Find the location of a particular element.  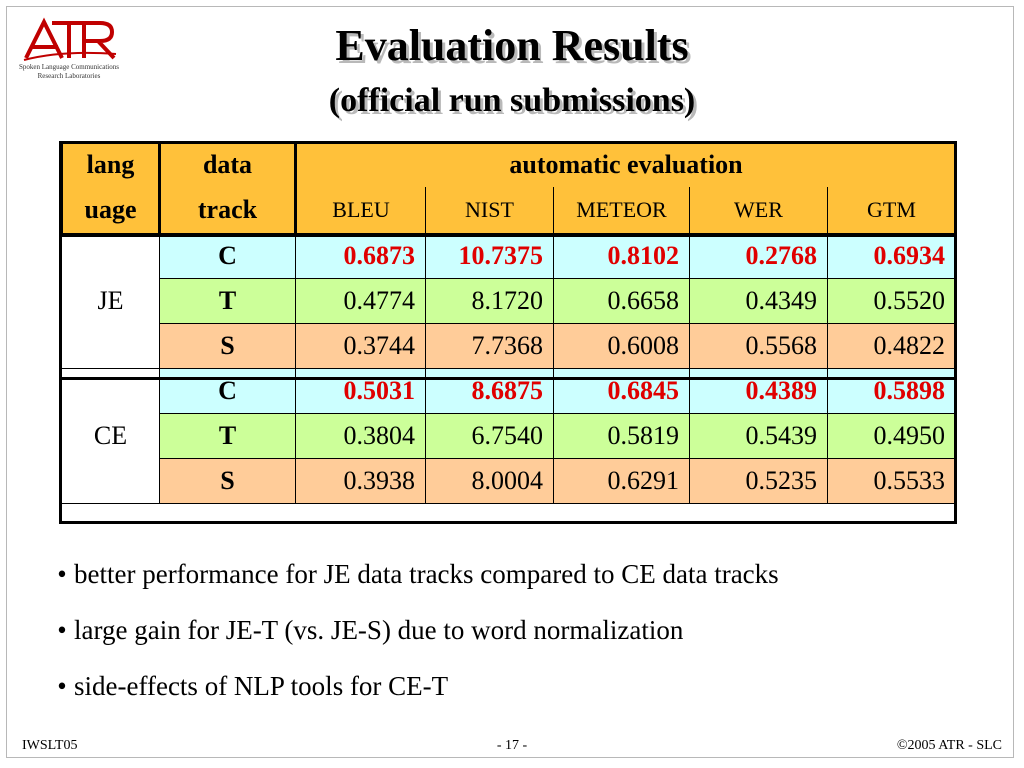

gtm-cell: 0.4822 is located at coordinates (891, 346).